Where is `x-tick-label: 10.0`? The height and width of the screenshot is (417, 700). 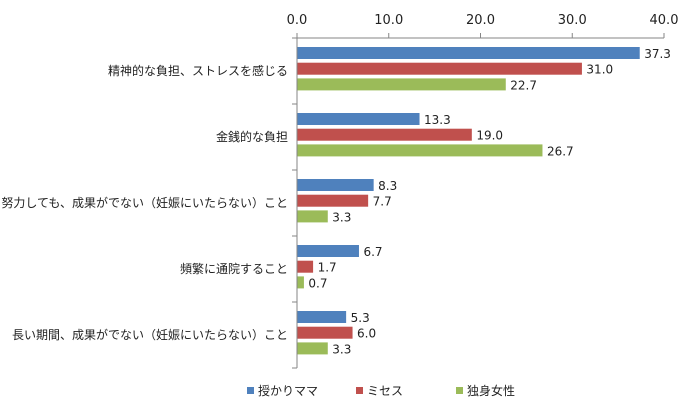 x-tick-label: 10.0 is located at coordinates (388, 20).